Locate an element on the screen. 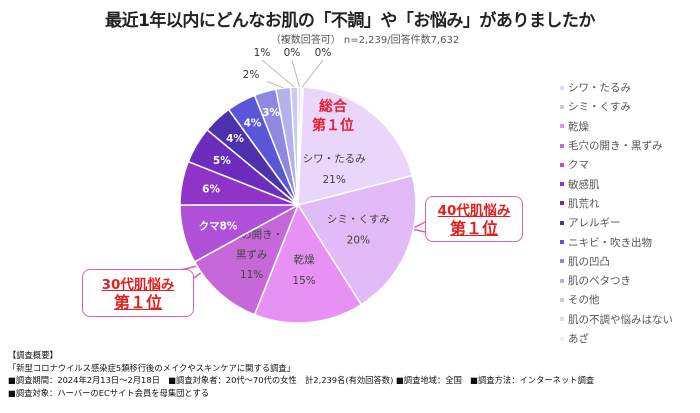 This screenshot has width=700, height=413. notes-survey-name: 「新型コロナウイルス感染症5類移行後のメイクやスキンケアに関する調査」 is located at coordinates (151, 367).